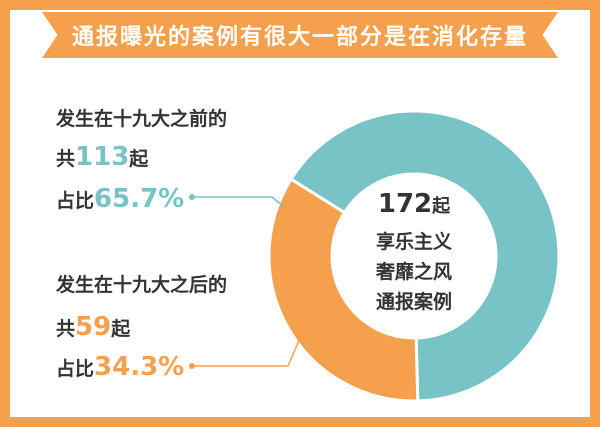 This screenshot has width=600, height=427. I want to click on after-pct-line: 占比34.3%, so click(120, 367).